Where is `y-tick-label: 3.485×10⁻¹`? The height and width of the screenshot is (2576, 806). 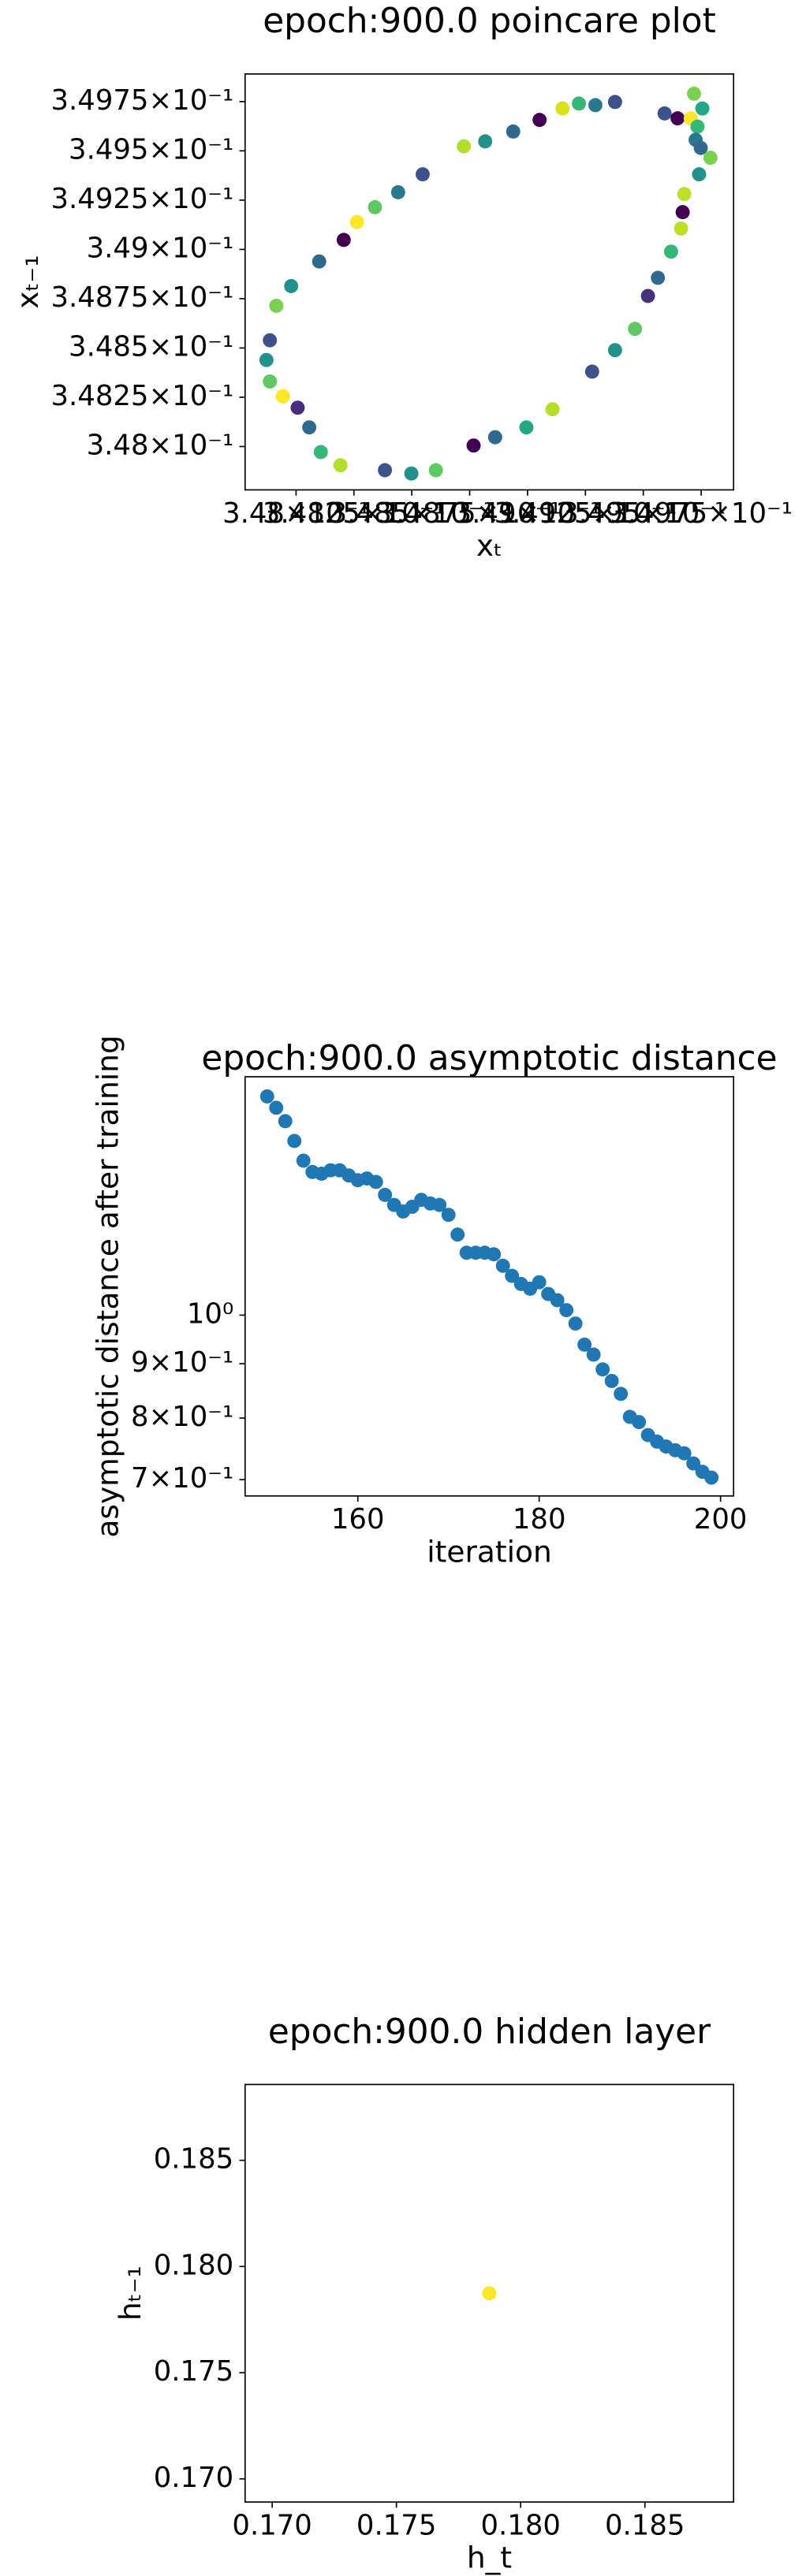
y-tick-label: 3.485×10⁻¹ is located at coordinates (151, 346).